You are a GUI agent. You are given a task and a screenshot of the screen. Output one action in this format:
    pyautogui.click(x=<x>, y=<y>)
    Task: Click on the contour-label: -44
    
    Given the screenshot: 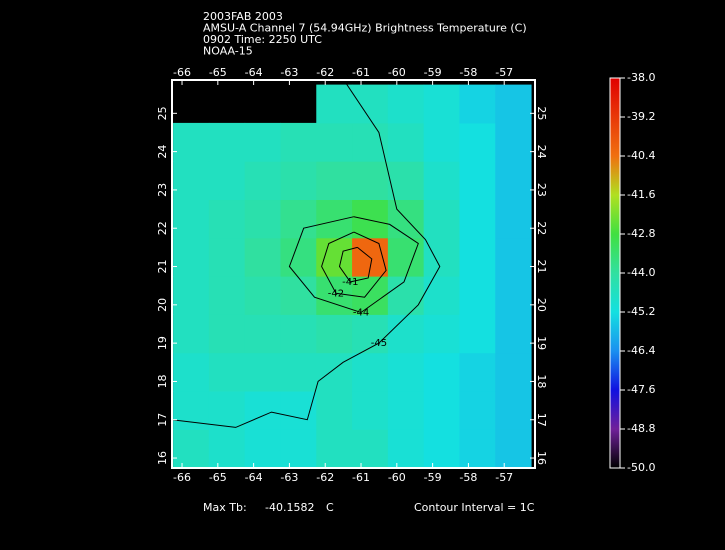 What is the action you would take?
    pyautogui.click(x=361, y=312)
    